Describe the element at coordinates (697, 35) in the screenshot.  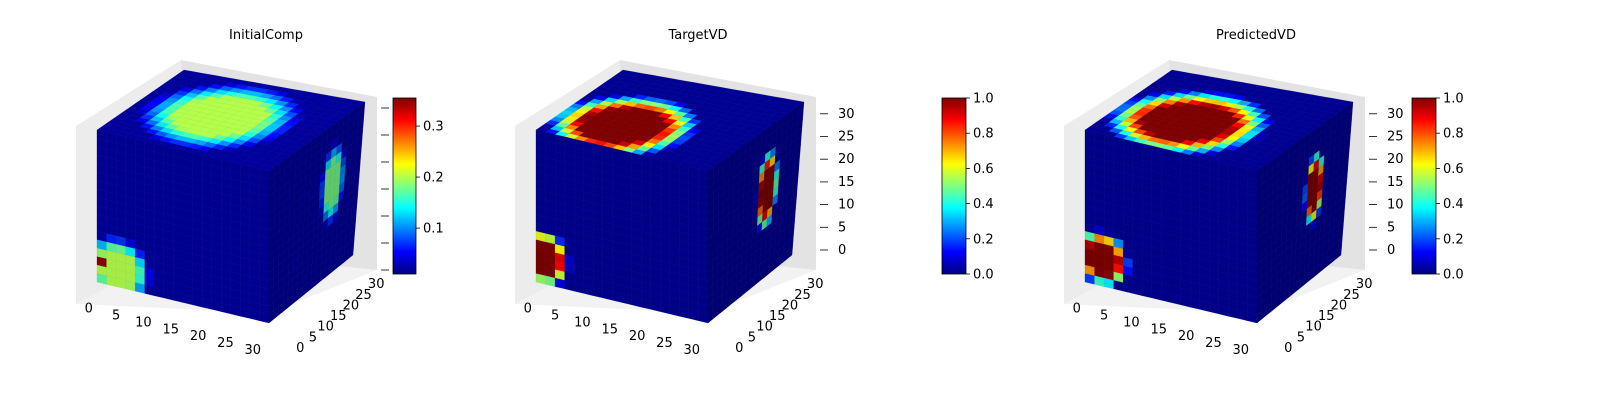
I see `chart-title: TargetVD` at that location.